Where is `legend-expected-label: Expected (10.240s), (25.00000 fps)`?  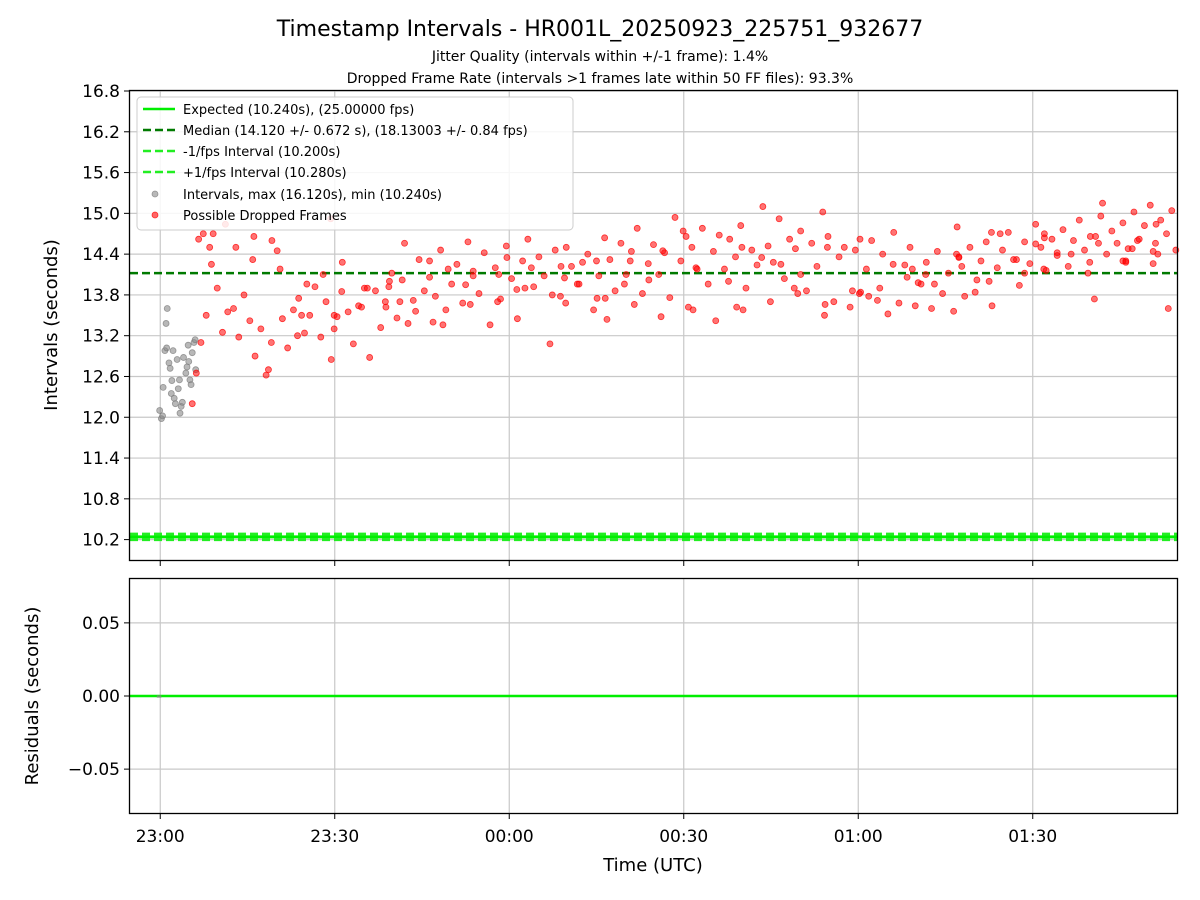
legend-expected-label: Expected (10.240s), (25.00000 fps) is located at coordinates (298, 110).